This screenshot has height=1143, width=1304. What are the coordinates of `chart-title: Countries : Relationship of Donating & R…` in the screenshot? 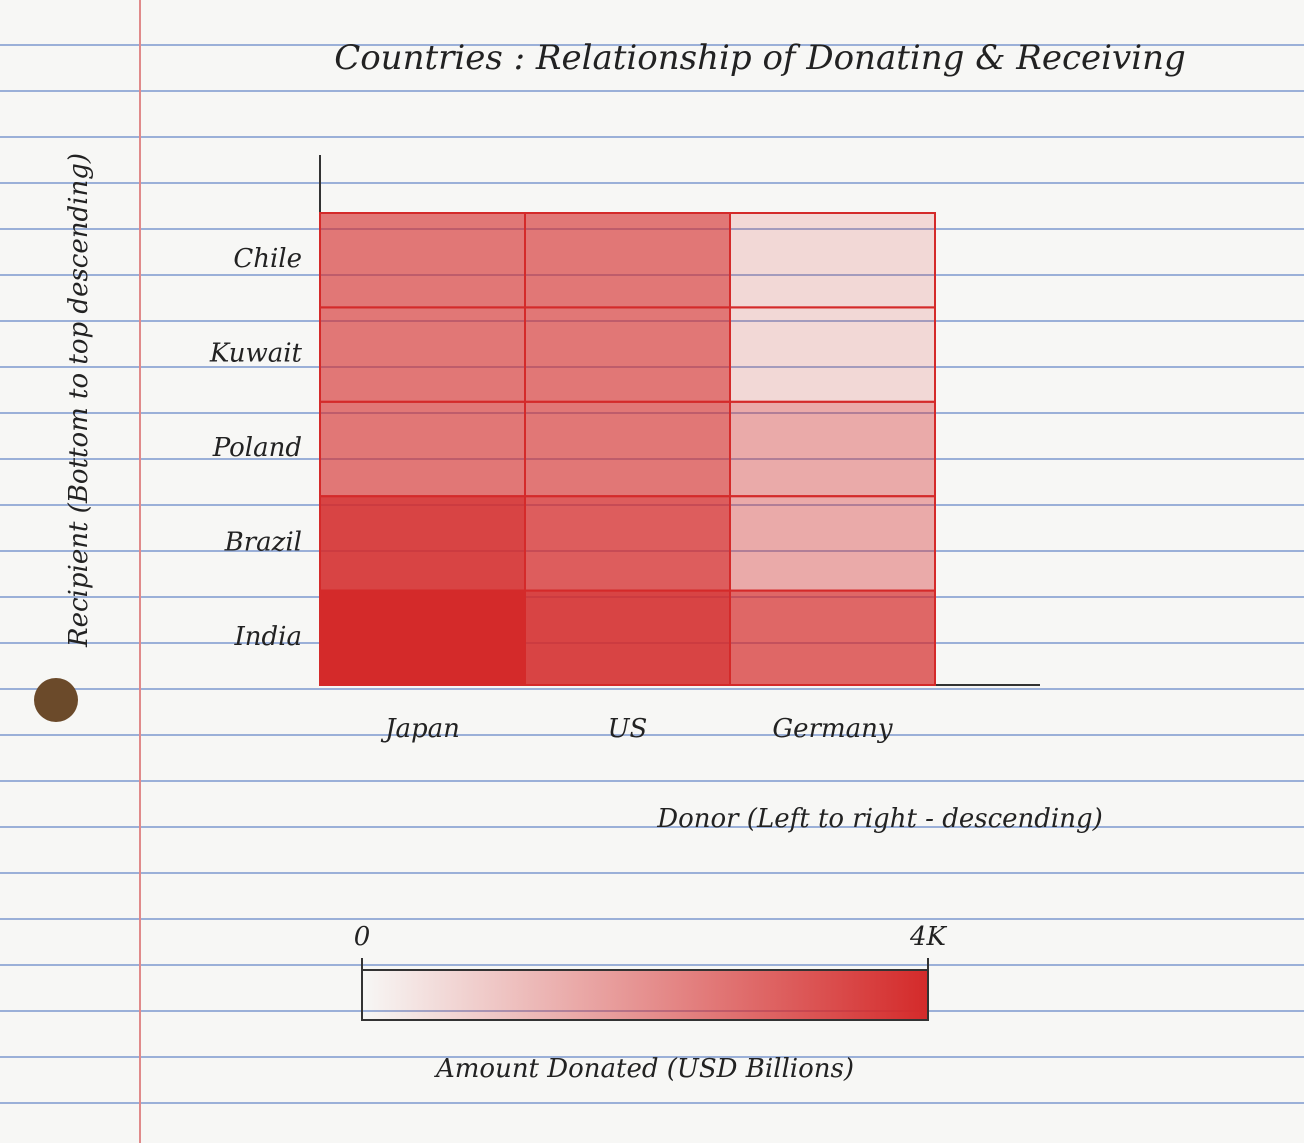 It's located at (760, 58).